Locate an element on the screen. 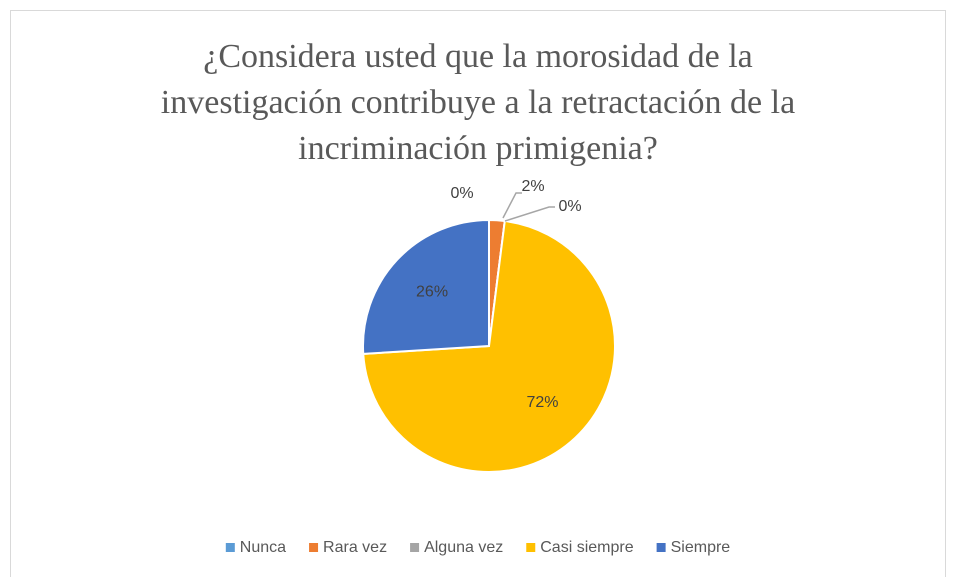 The image size is (956, 577). legend-label: Nunca is located at coordinates (263, 547).